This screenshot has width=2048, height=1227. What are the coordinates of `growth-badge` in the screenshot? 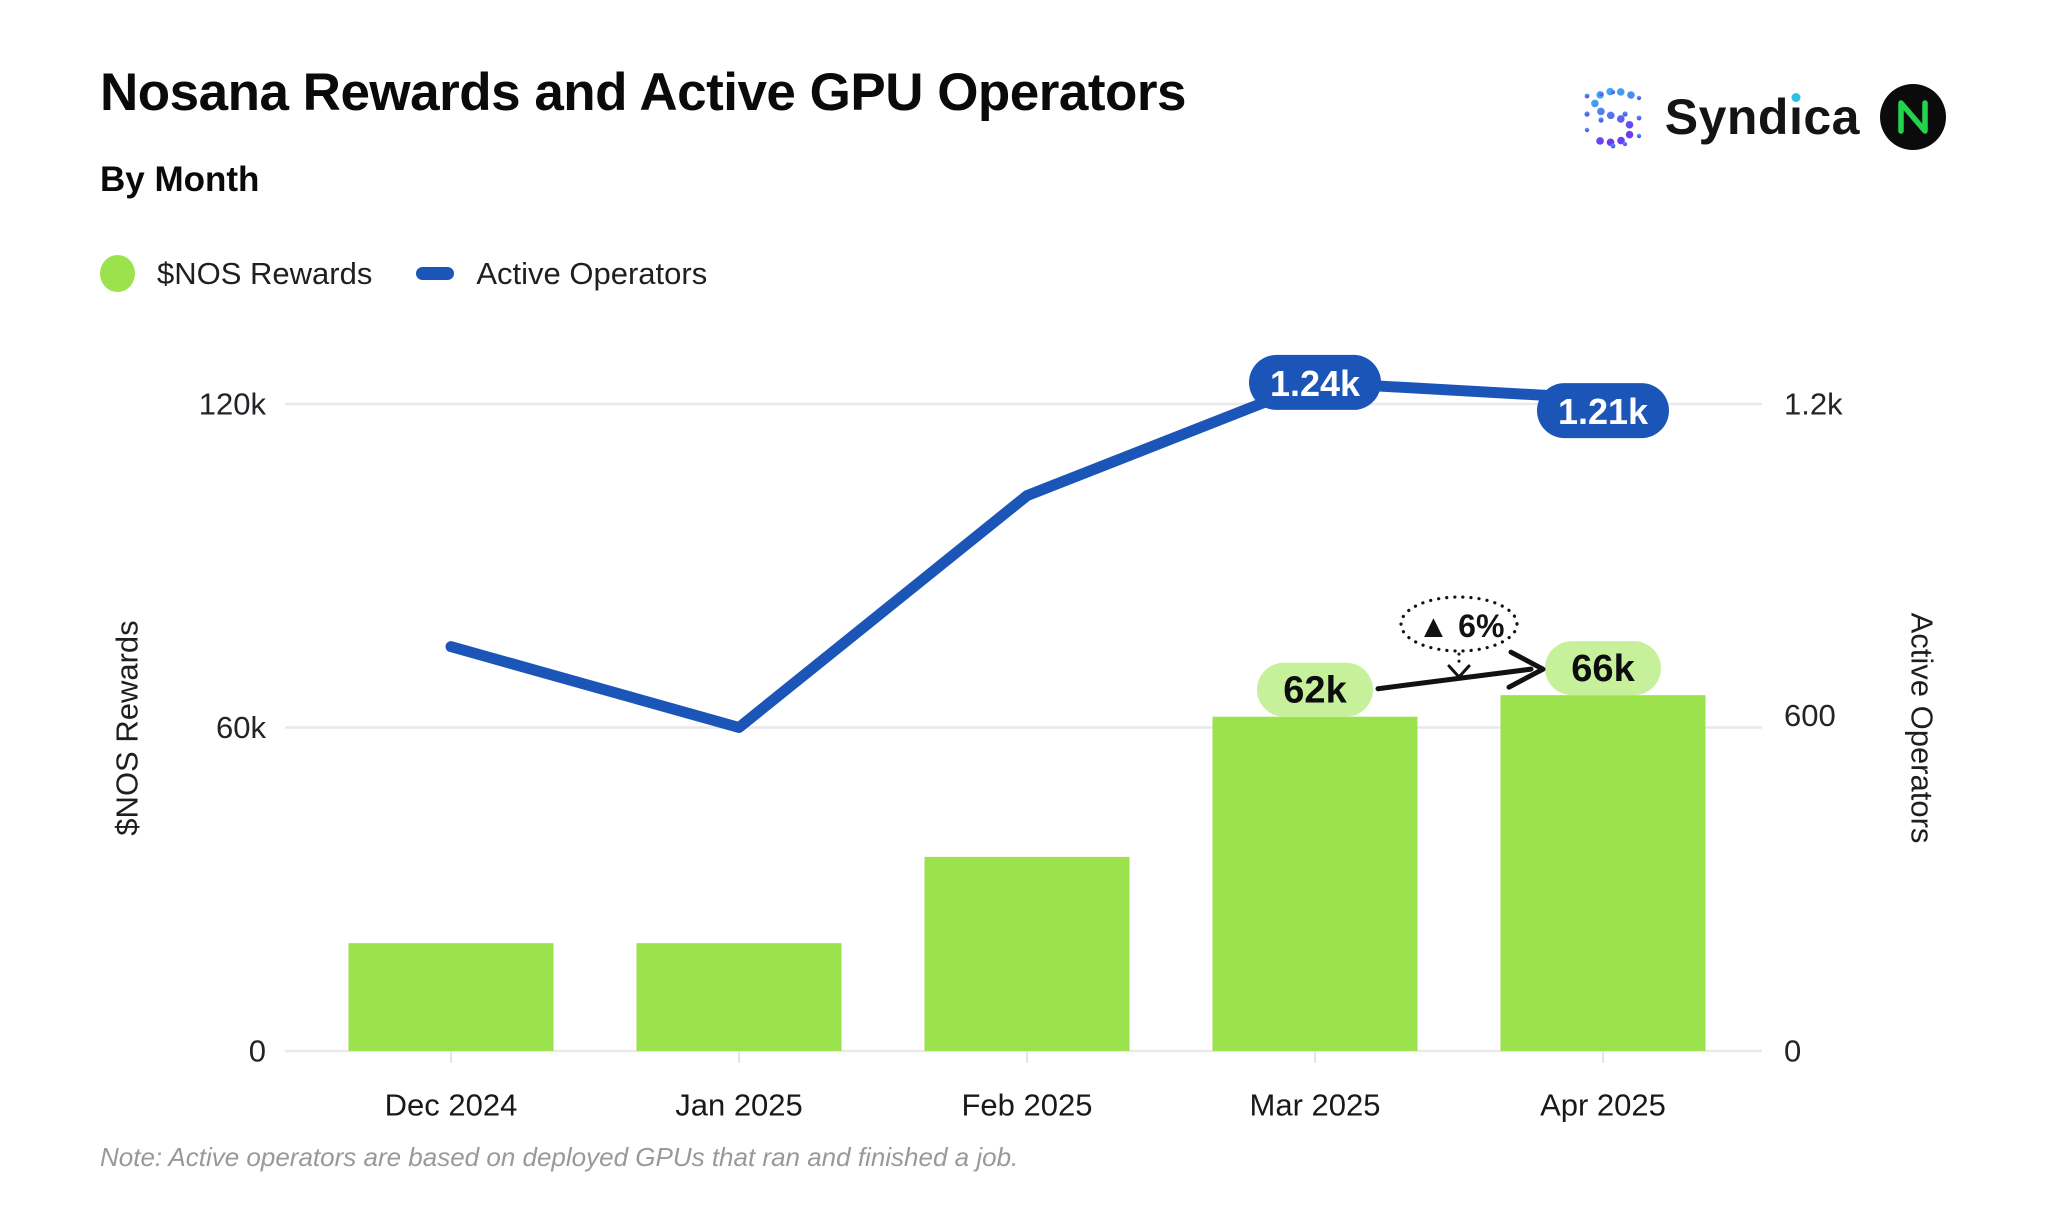 It's located at (1459, 624).